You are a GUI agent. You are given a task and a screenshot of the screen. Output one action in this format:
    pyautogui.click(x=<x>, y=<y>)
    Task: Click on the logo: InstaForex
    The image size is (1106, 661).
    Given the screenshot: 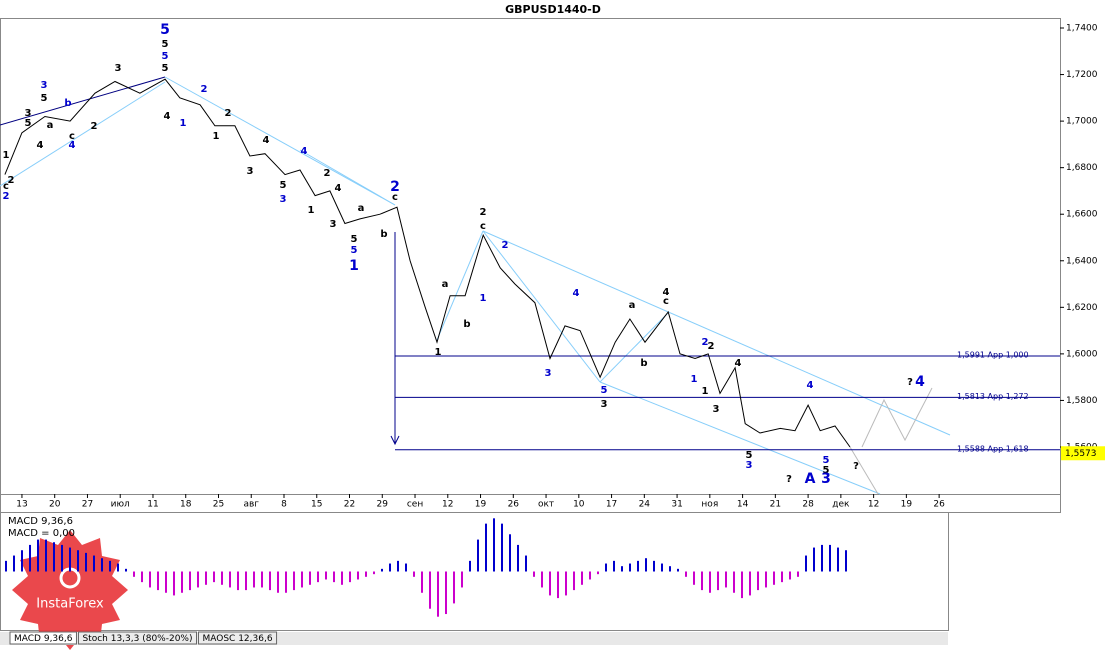 What is the action you would take?
    pyautogui.click(x=70, y=590)
    